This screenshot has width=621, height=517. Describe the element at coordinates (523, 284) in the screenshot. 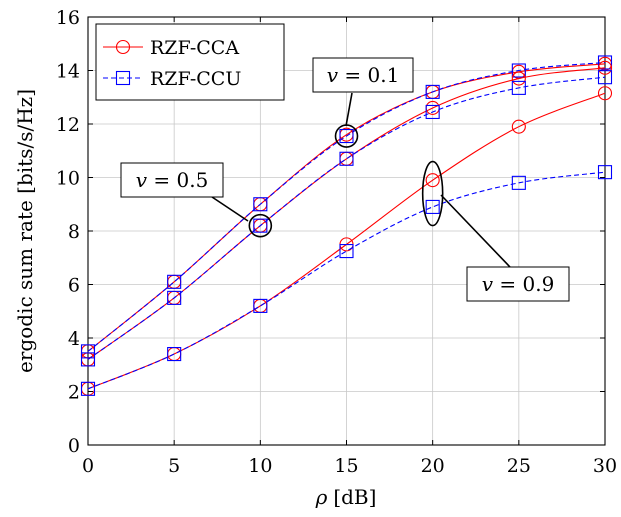

I see `annotation-label-value: = 0.9` at that location.